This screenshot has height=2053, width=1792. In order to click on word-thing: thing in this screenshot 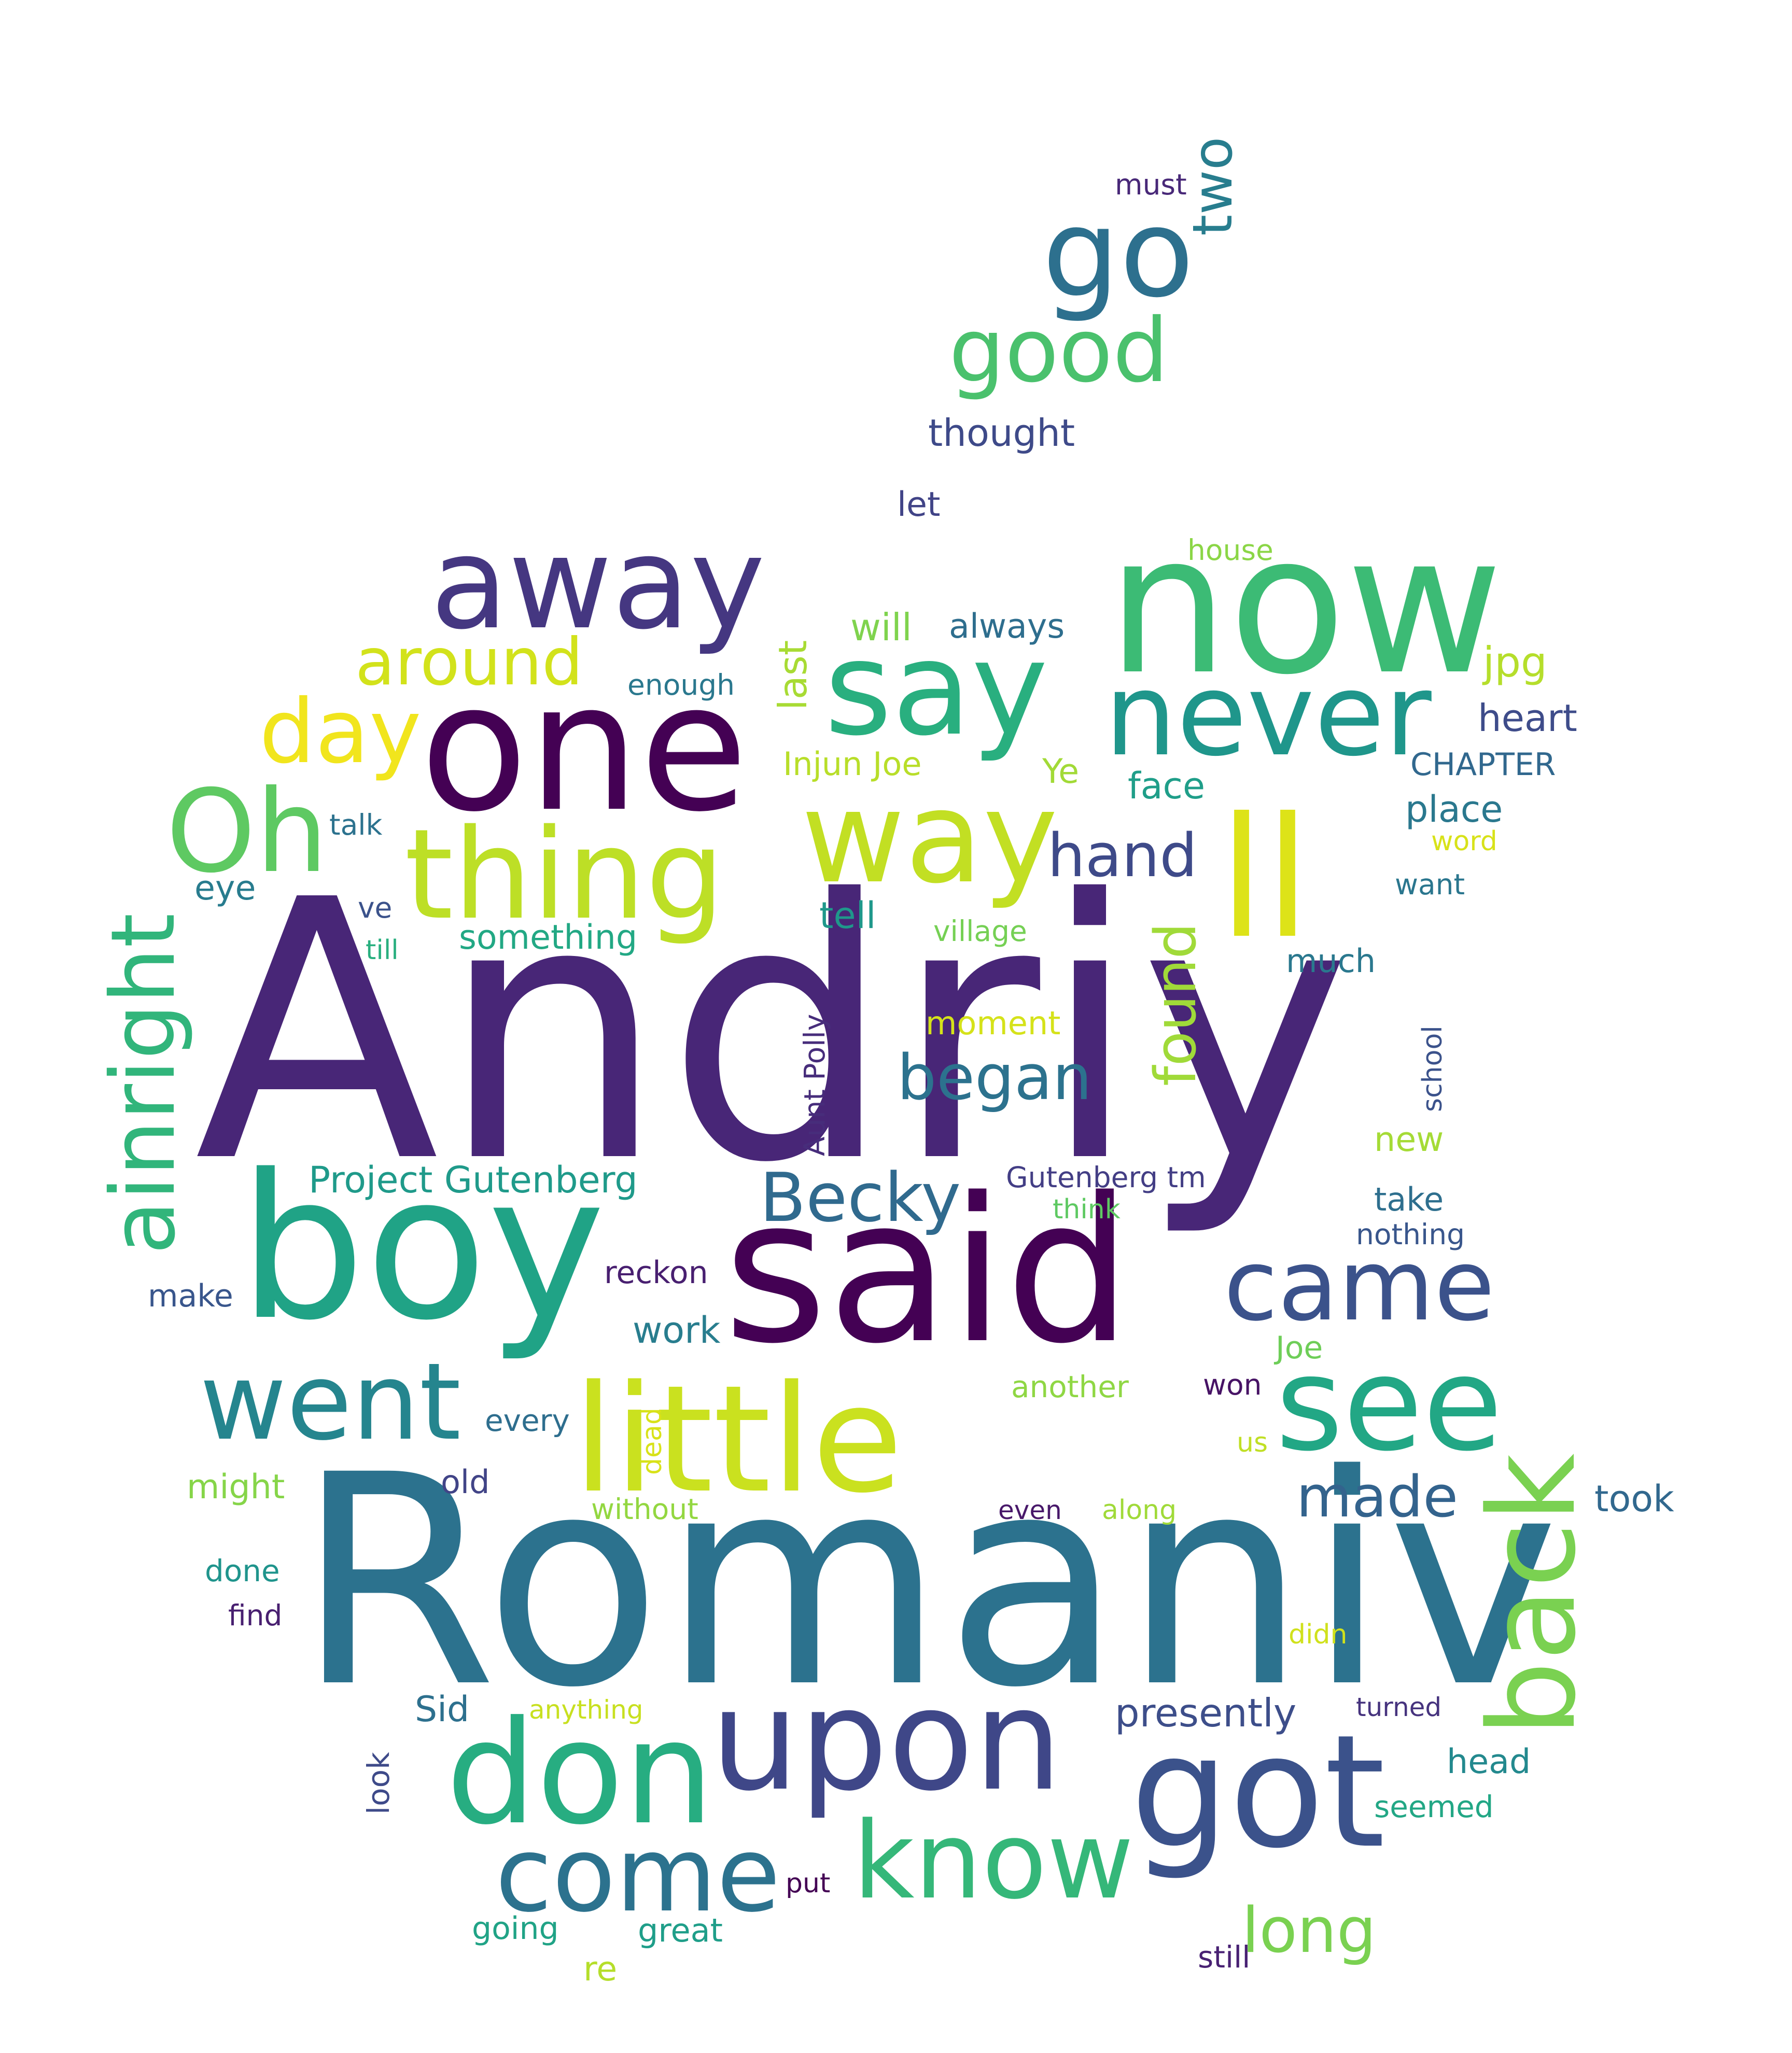, I will do `click(564, 875)`.